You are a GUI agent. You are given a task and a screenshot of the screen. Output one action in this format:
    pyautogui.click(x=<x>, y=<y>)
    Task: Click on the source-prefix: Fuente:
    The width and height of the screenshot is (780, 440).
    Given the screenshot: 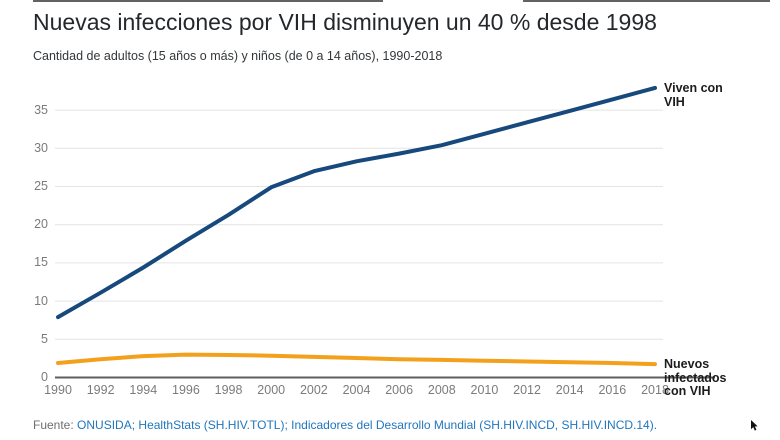 What is the action you would take?
    pyautogui.click(x=53, y=425)
    